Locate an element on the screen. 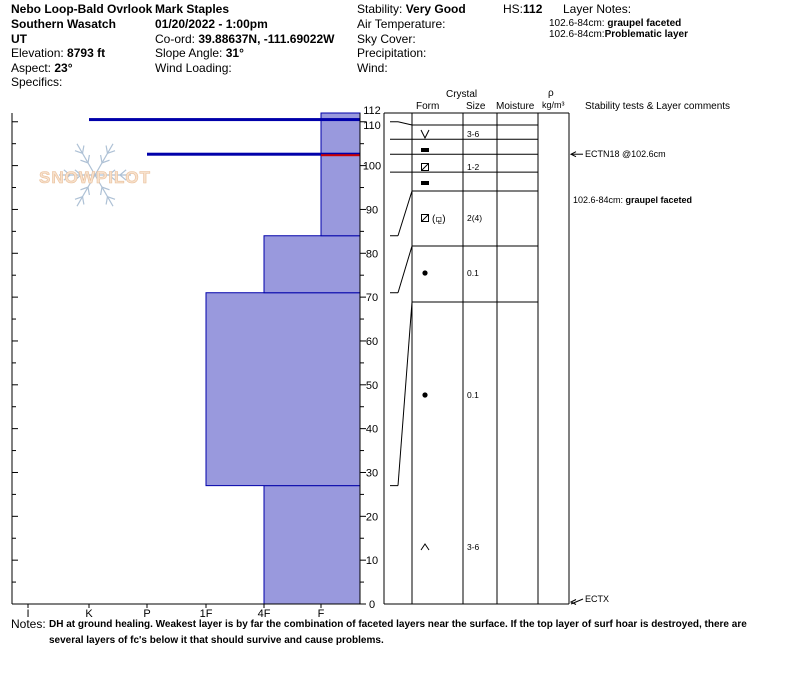  layer-note-2-text: Problematic layer is located at coordinates (646, 34).